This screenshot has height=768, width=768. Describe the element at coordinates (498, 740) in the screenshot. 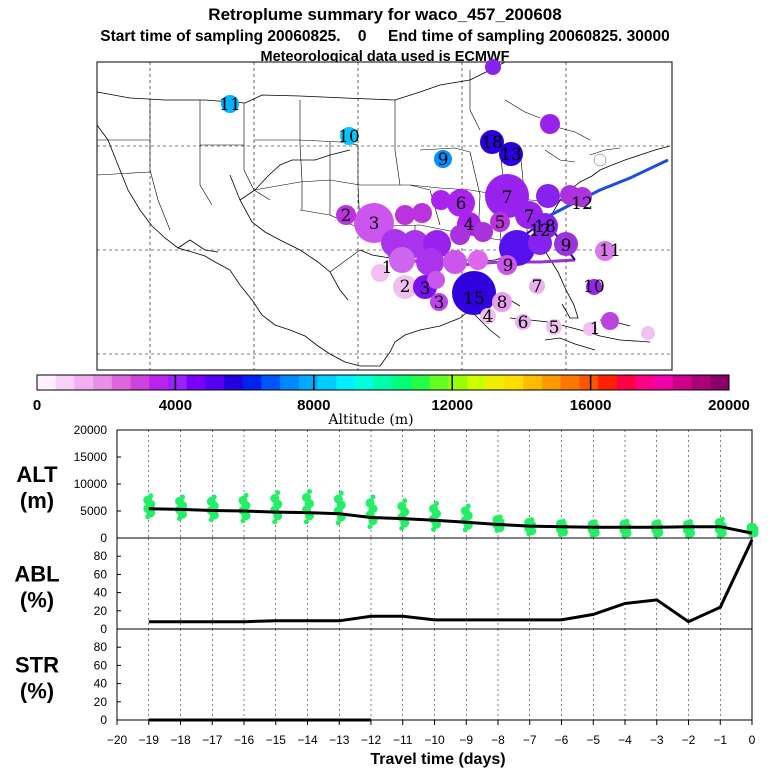

I see `x-tick-label: −8` at that location.